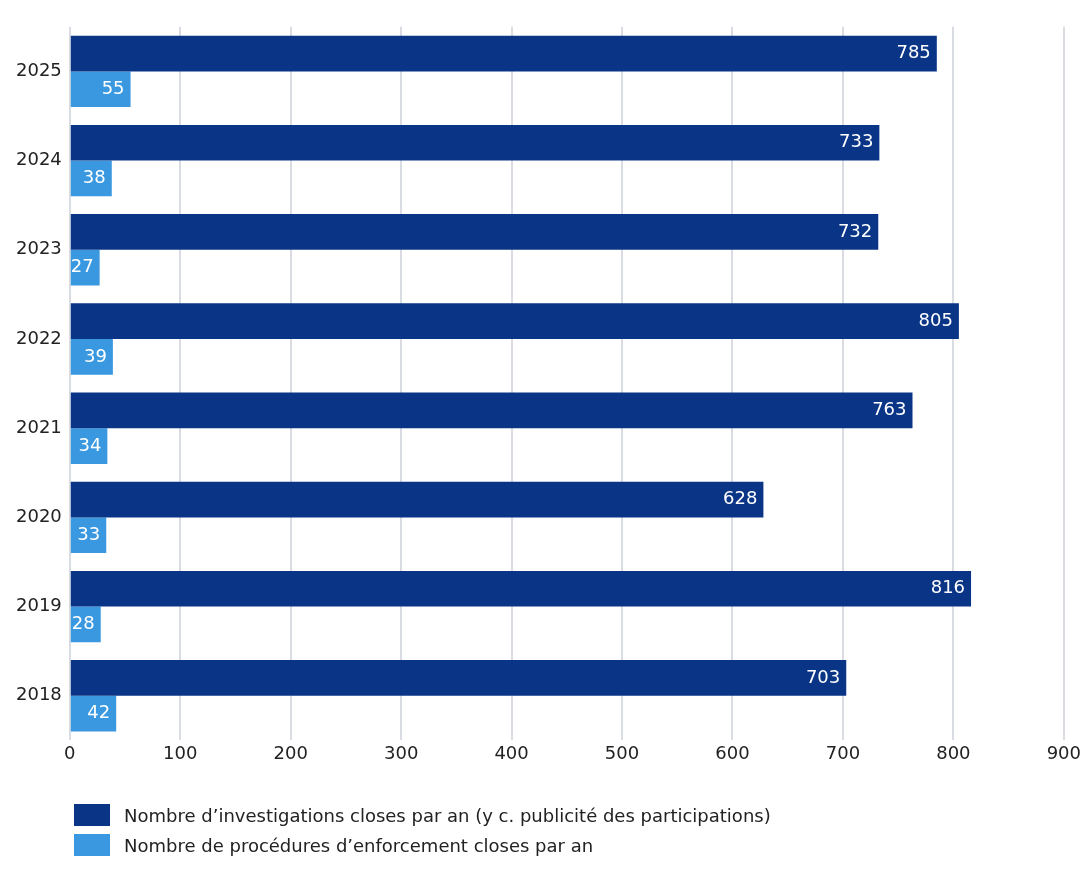  What do you see at coordinates (180, 752) in the screenshot?
I see `x-tick-label: 100` at bounding box center [180, 752].